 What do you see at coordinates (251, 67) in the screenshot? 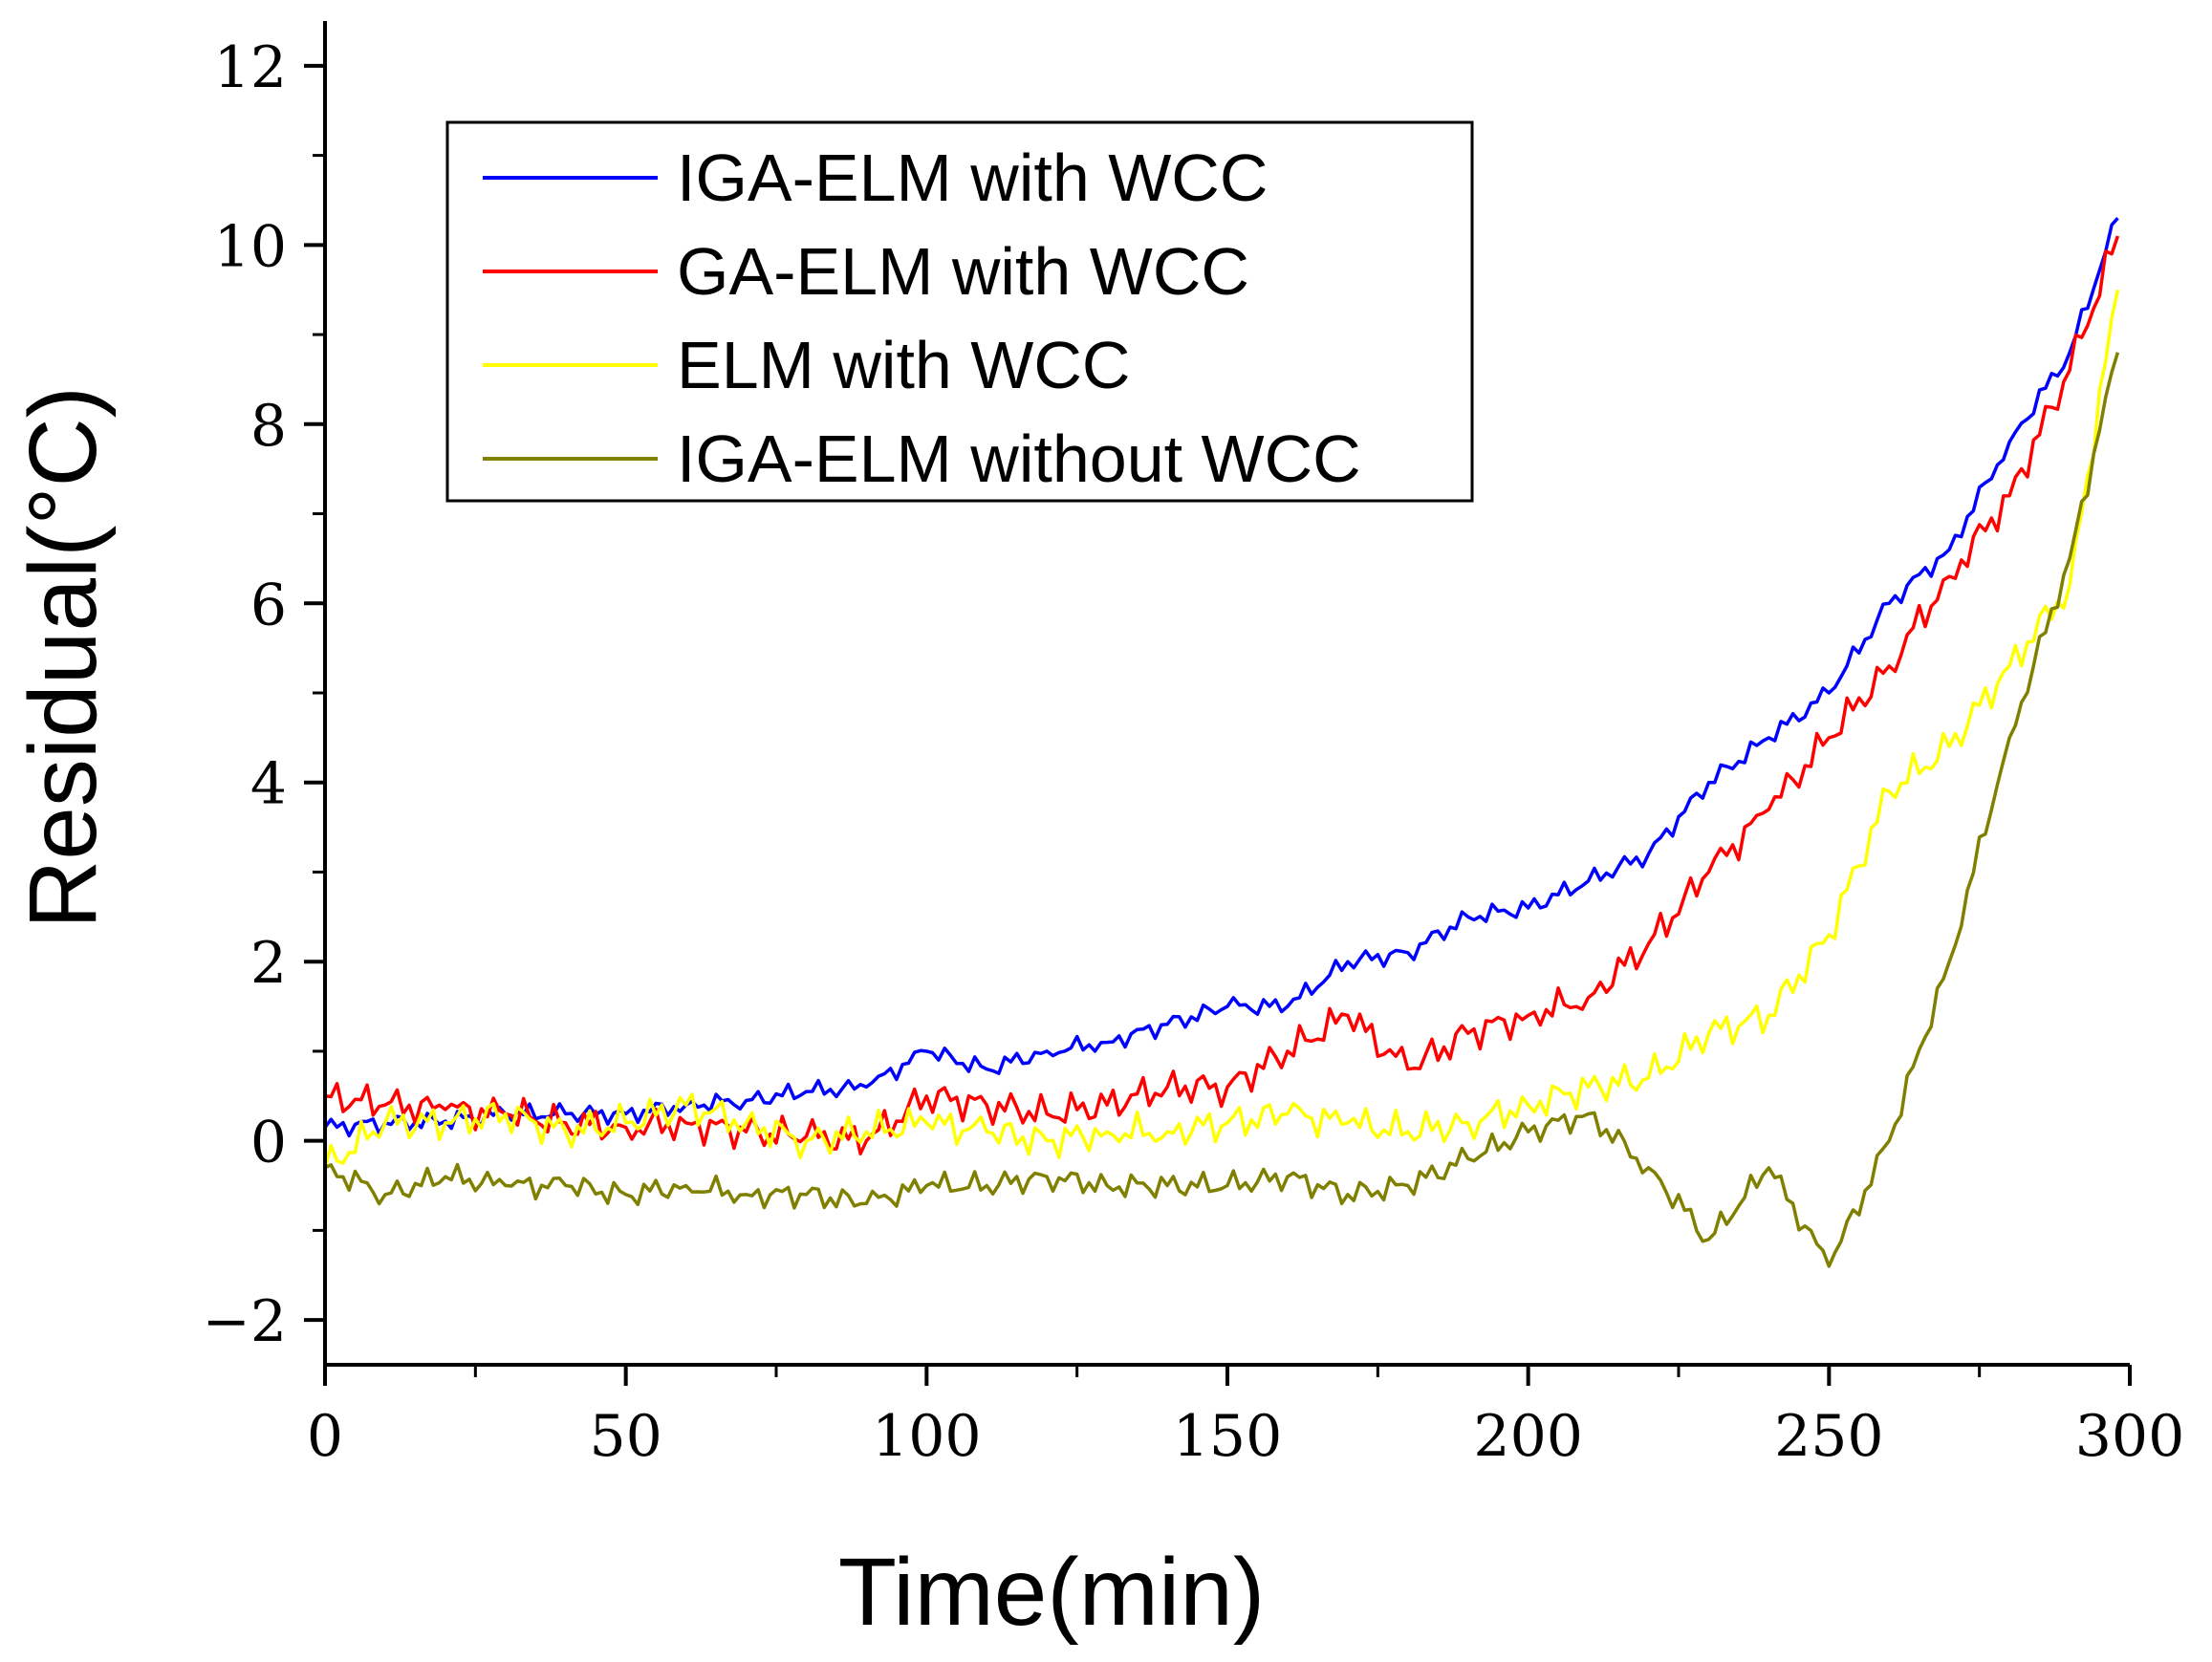
I see `y-tick-label: 12` at bounding box center [251, 67].